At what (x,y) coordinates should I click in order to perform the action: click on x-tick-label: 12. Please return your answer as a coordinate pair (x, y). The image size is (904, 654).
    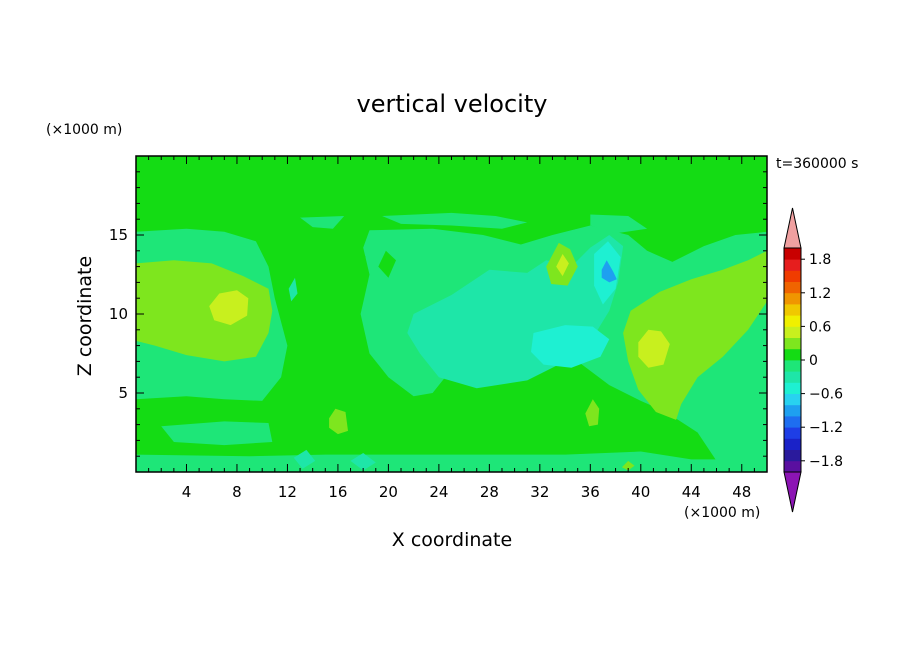
    Looking at the image, I should click on (287, 492).